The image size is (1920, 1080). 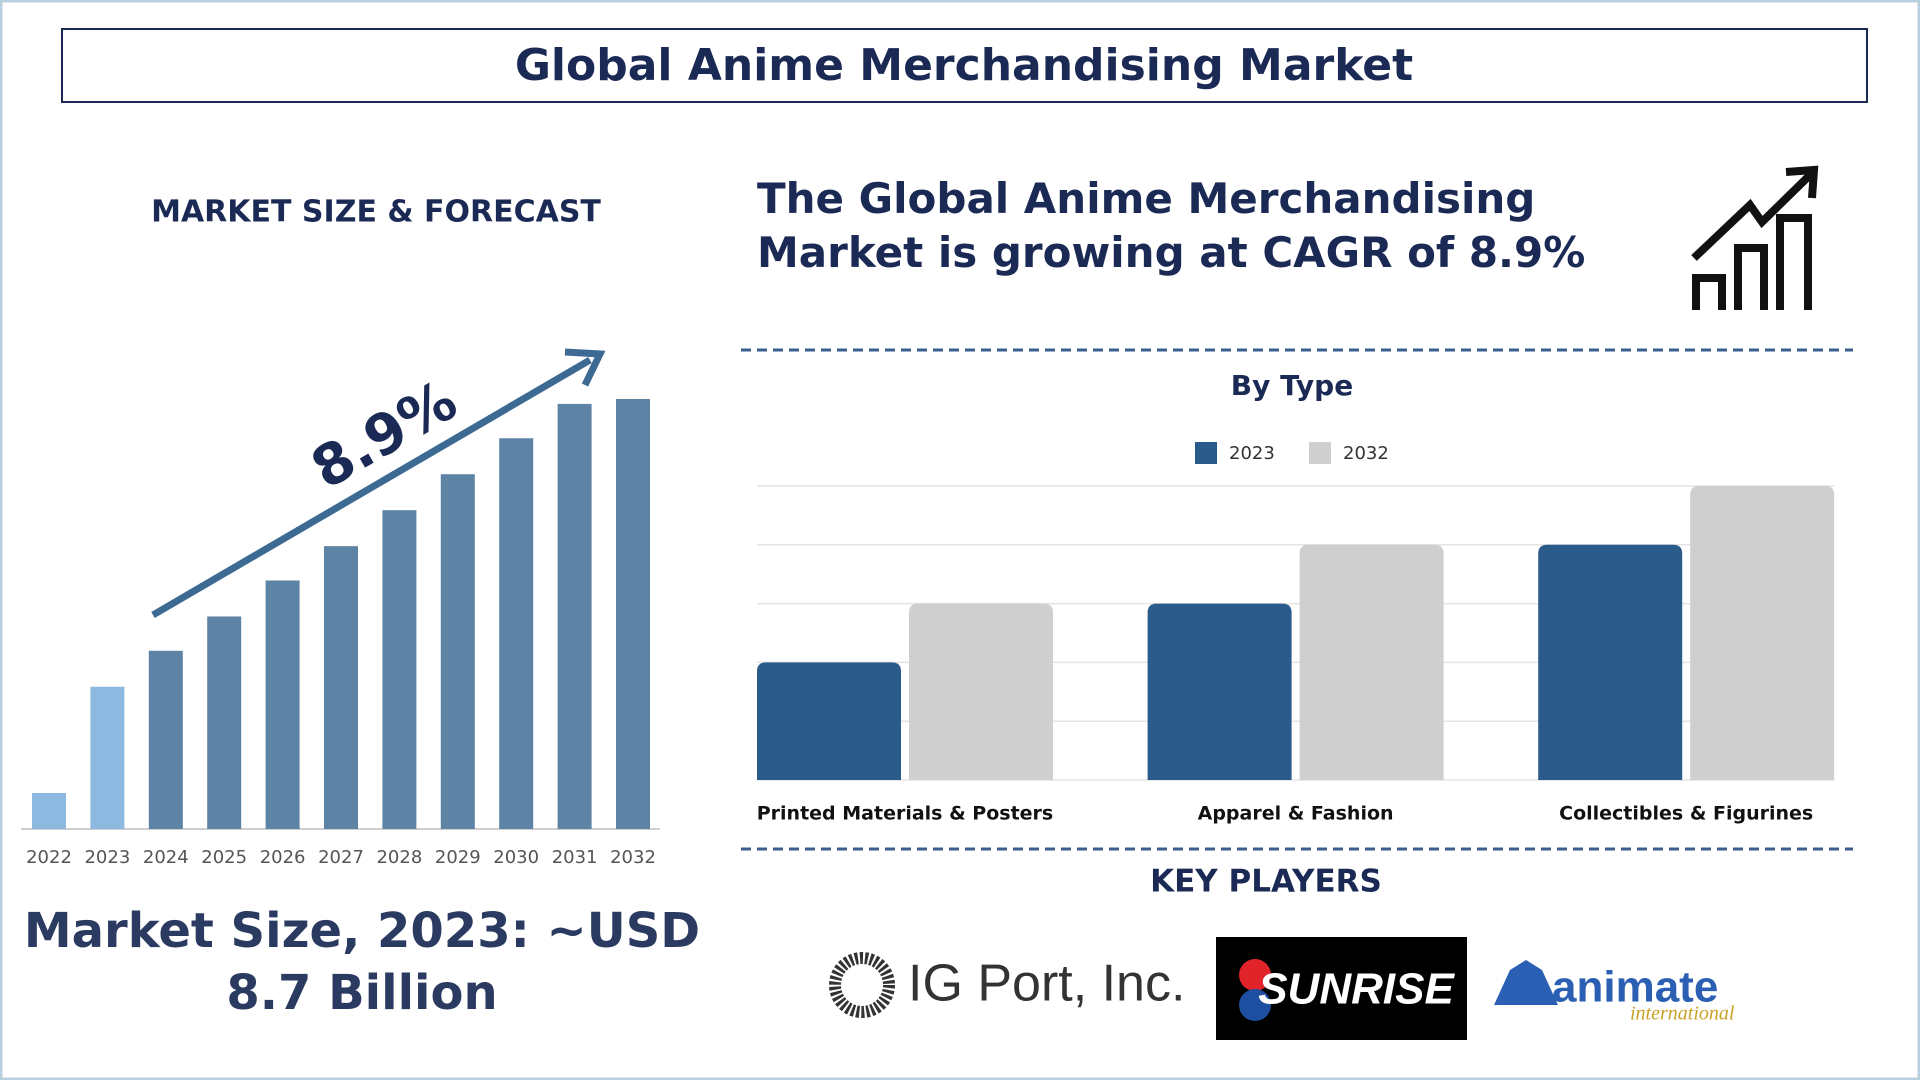 I want to click on igport-icon, so click(x=862, y=985).